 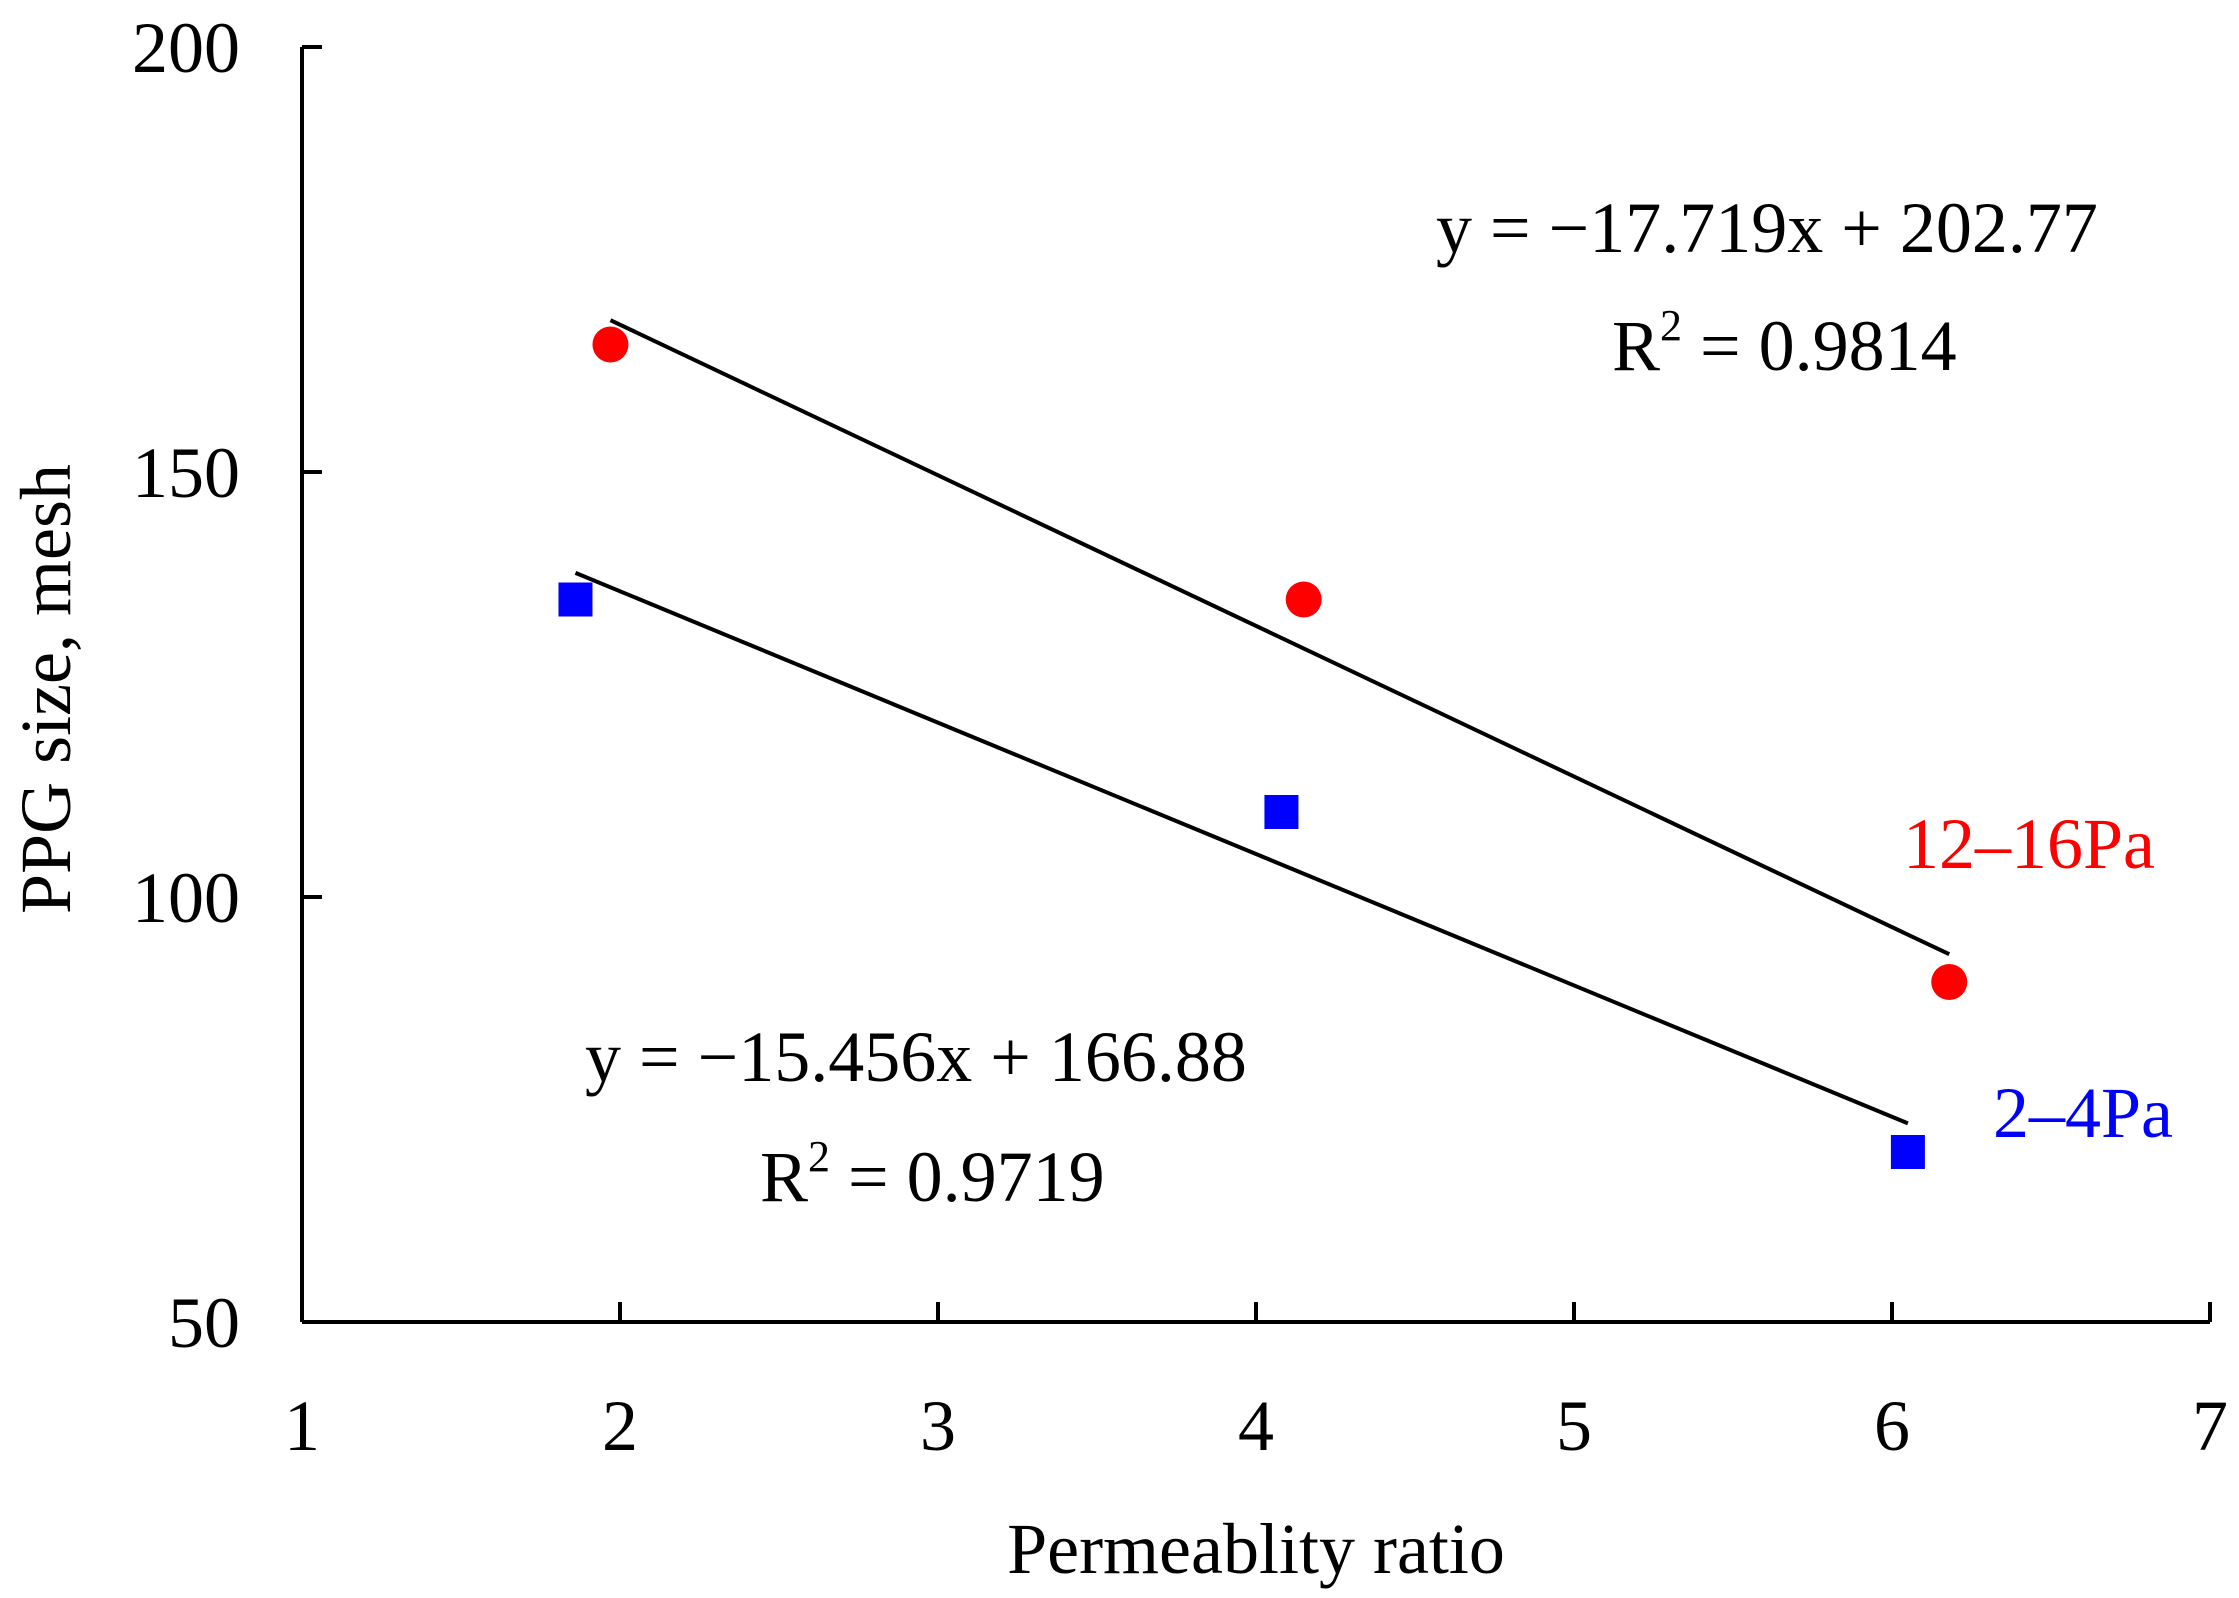 What do you see at coordinates (204, 1323) in the screenshot?
I see `y-tick-label: 50` at bounding box center [204, 1323].